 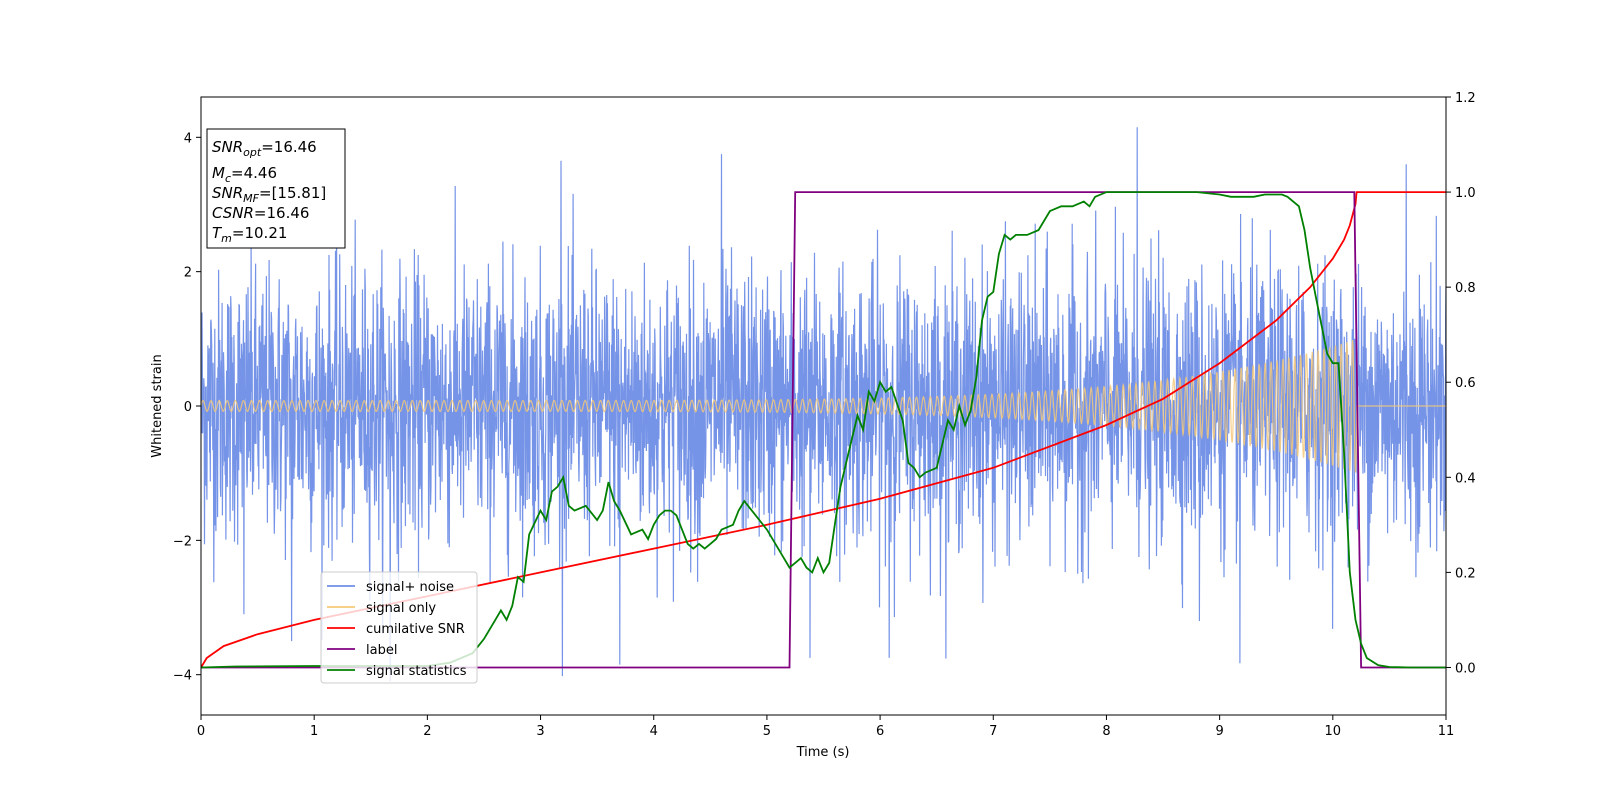 I want to click on x-tick-label: 11, so click(x=1446, y=731).